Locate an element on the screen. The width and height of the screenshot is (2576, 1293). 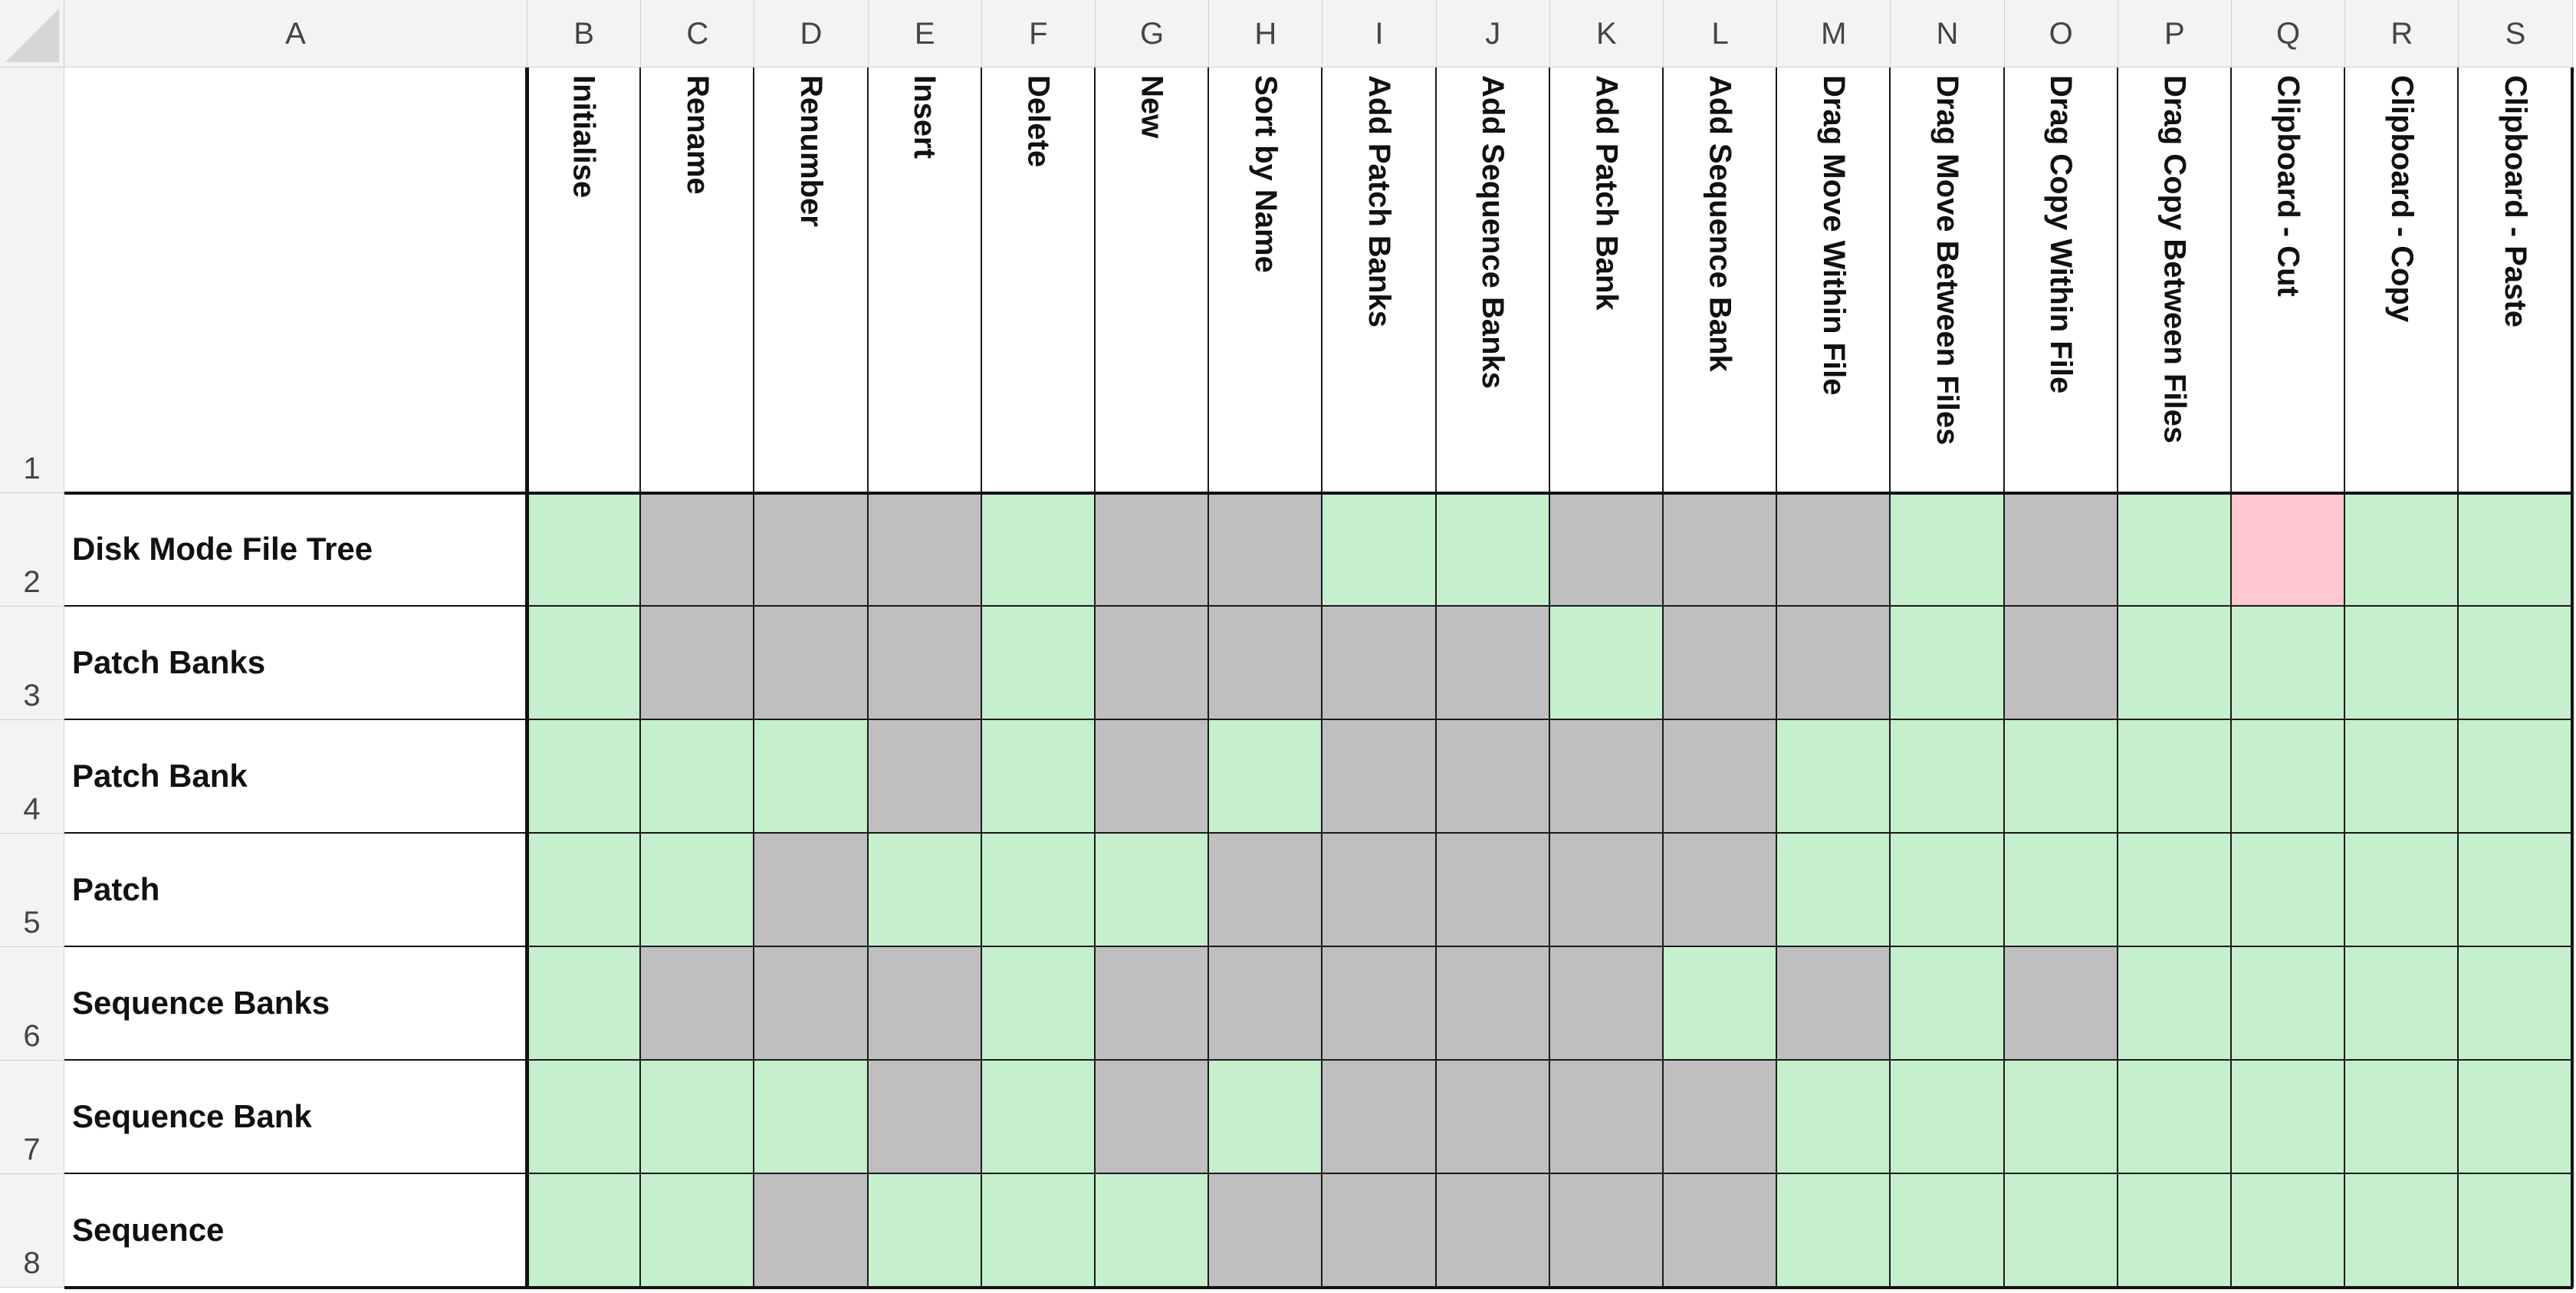
column-header-g: G is located at coordinates (1153, 33).